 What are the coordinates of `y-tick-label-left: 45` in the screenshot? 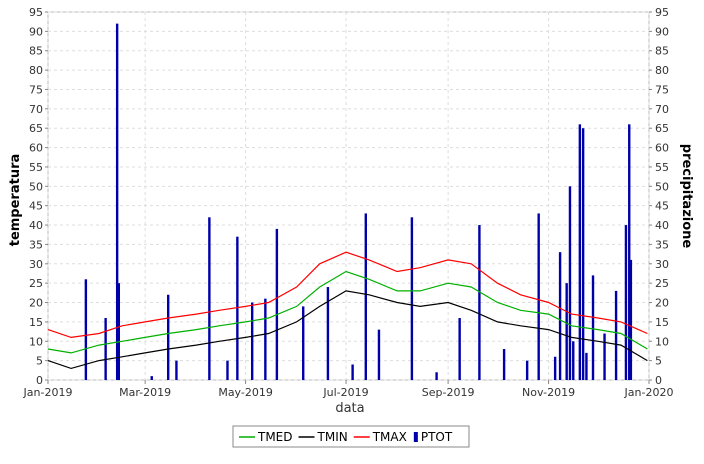 It's located at (36, 206).